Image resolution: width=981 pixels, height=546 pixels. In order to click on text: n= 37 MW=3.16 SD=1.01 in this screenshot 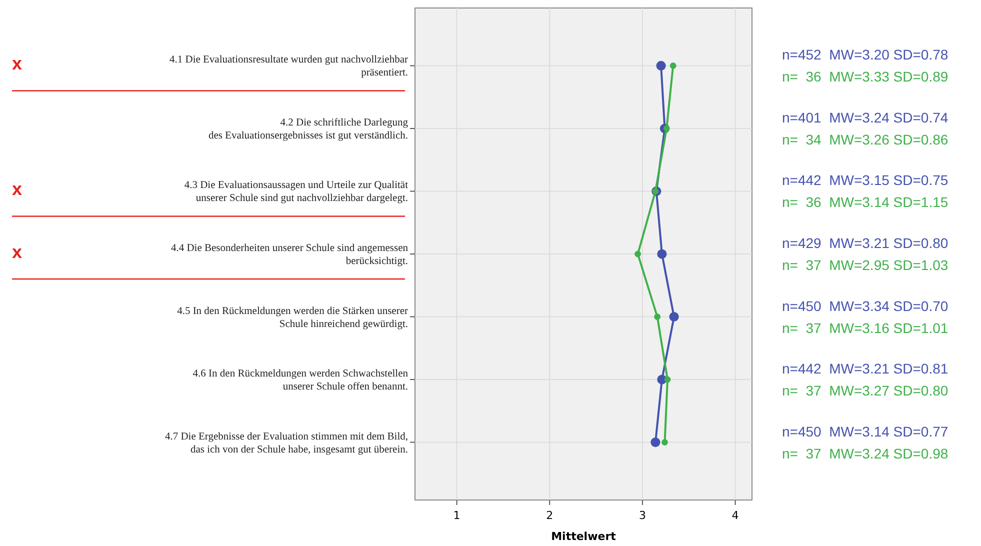, I will do `click(865, 328)`.